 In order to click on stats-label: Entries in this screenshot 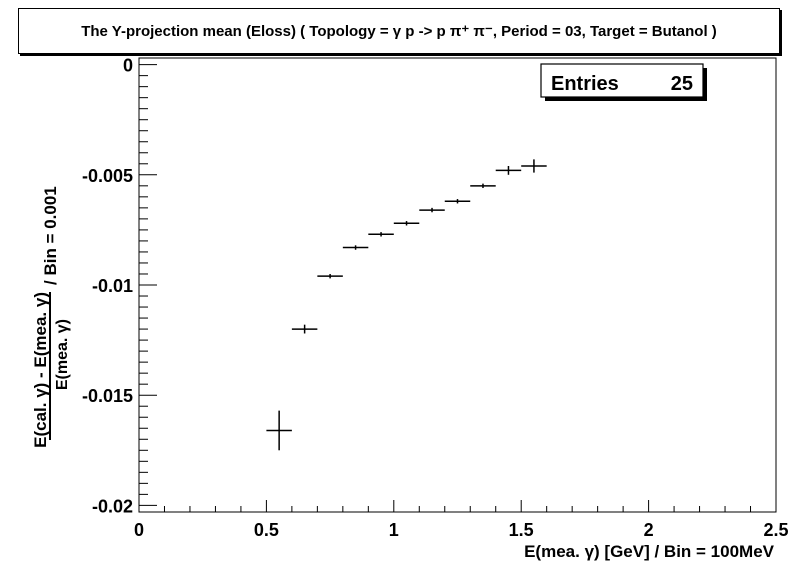, I will do `click(585, 84)`.